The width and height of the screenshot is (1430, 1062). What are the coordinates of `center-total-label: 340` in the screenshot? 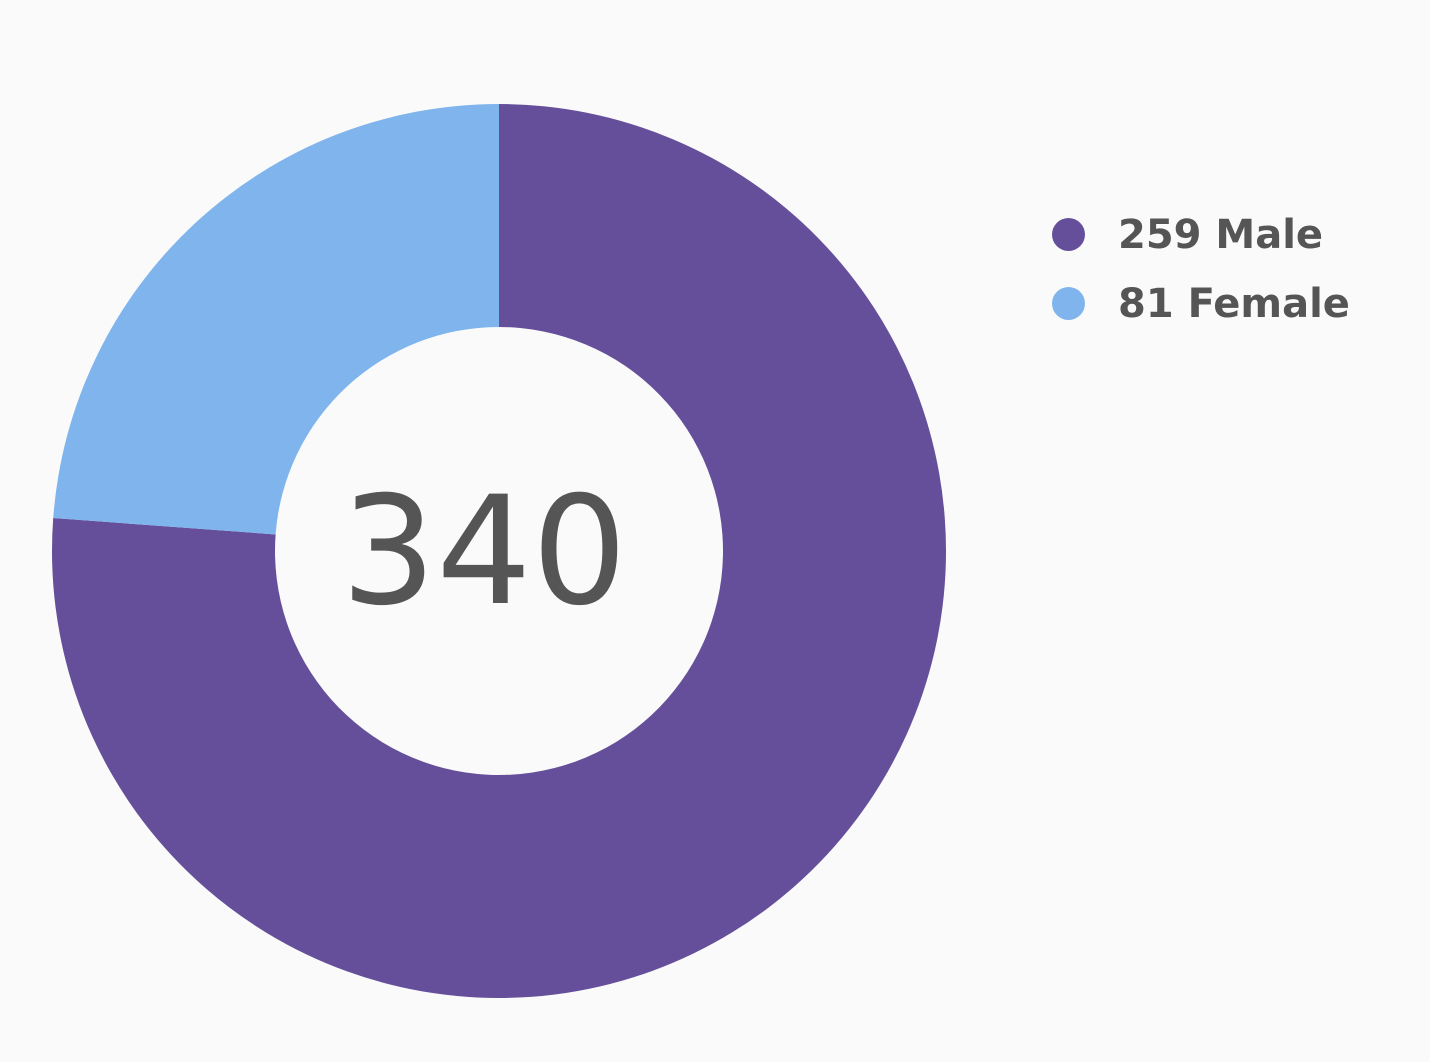 It's located at (484, 552).